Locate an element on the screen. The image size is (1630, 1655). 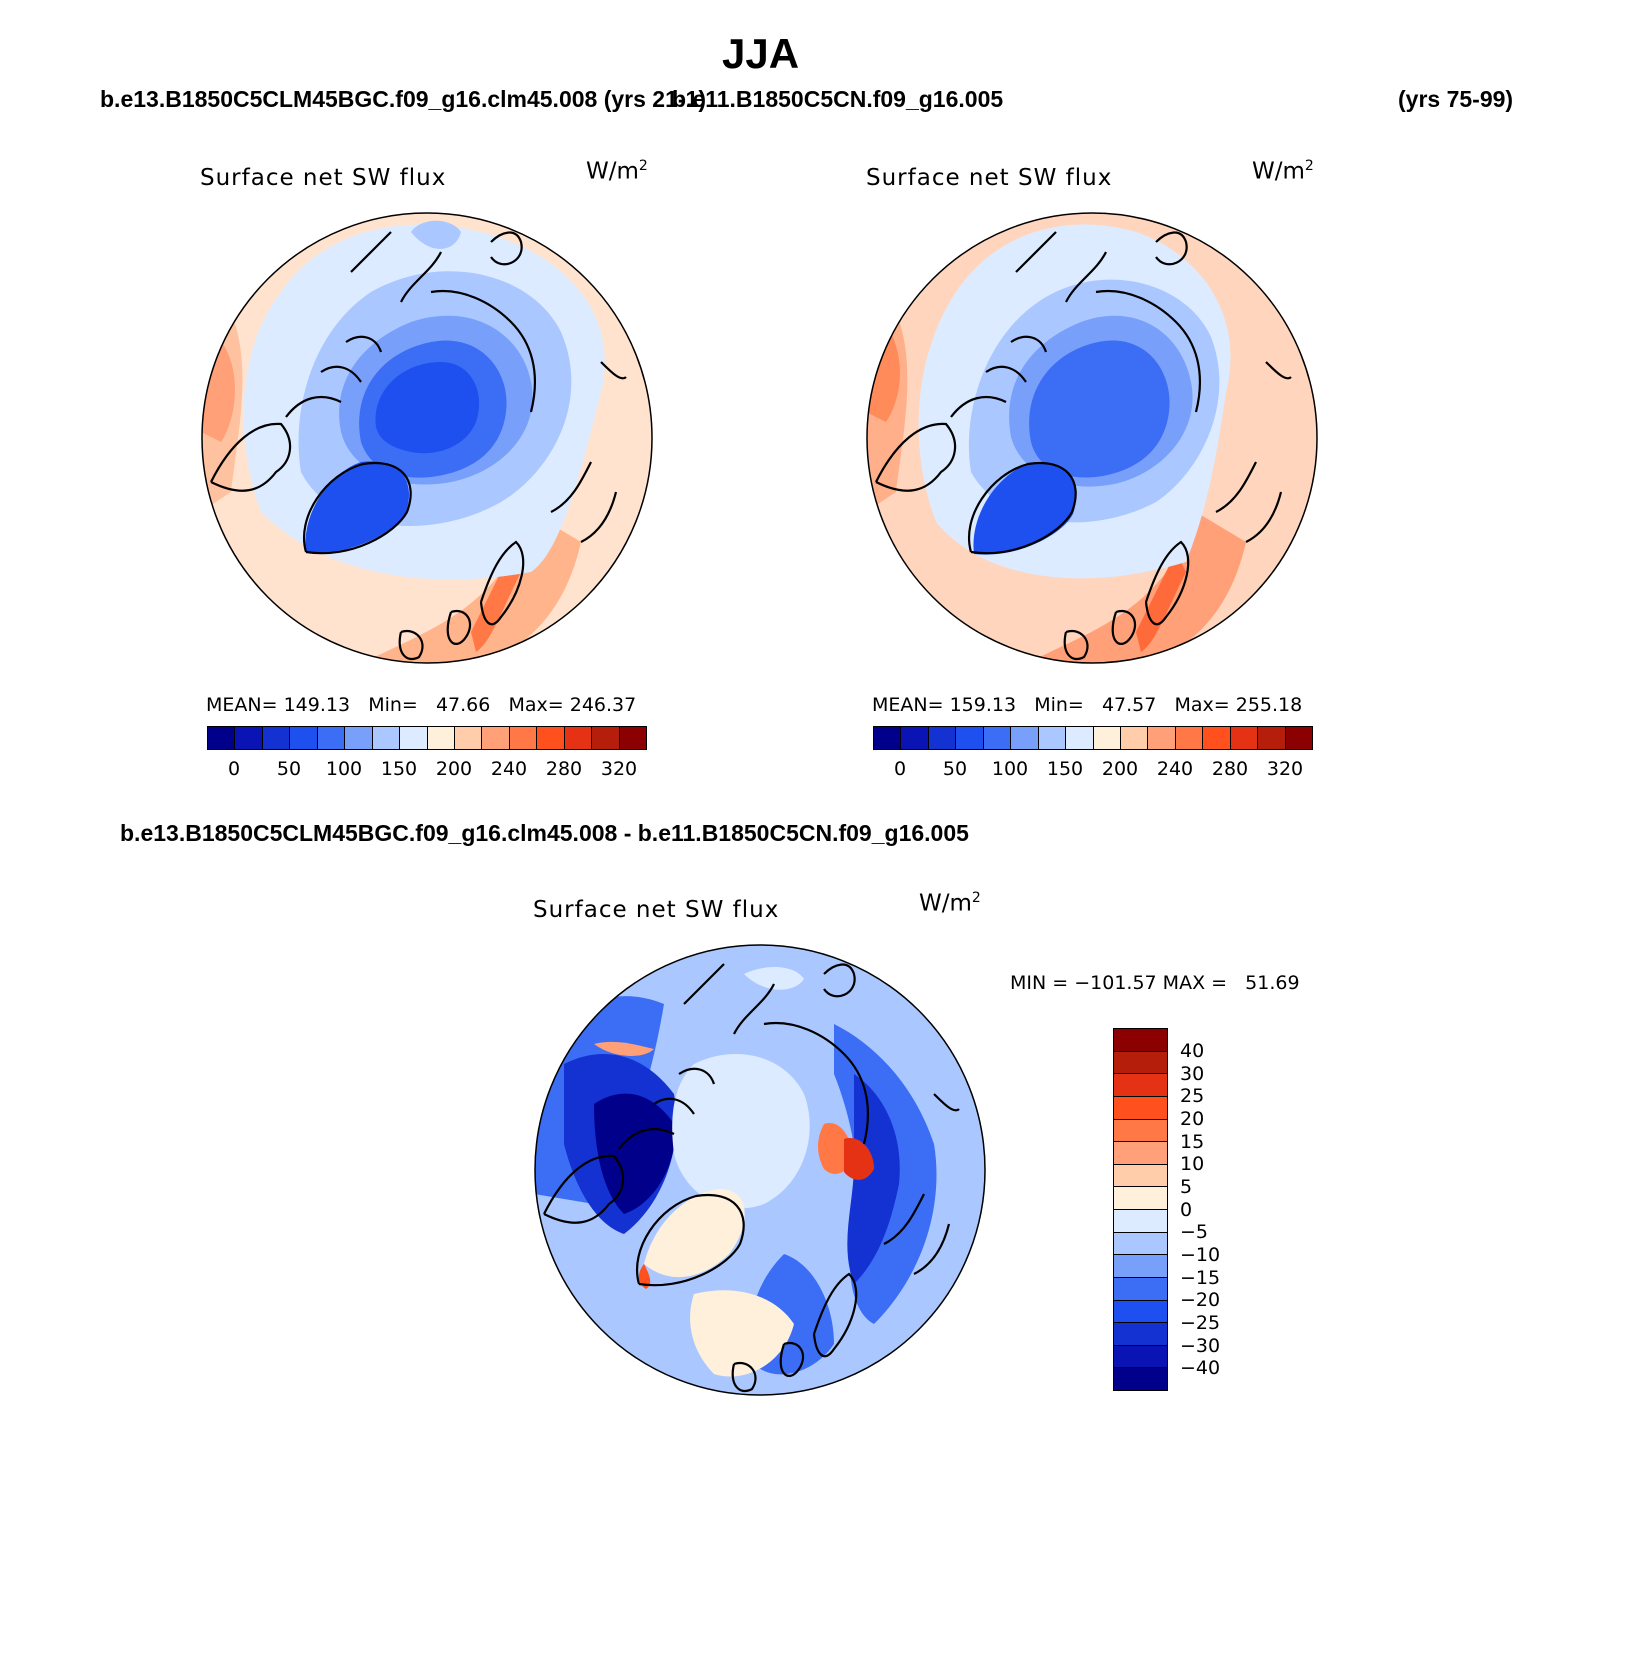
cb-tick: −25 is located at coordinates (1200, 1323).